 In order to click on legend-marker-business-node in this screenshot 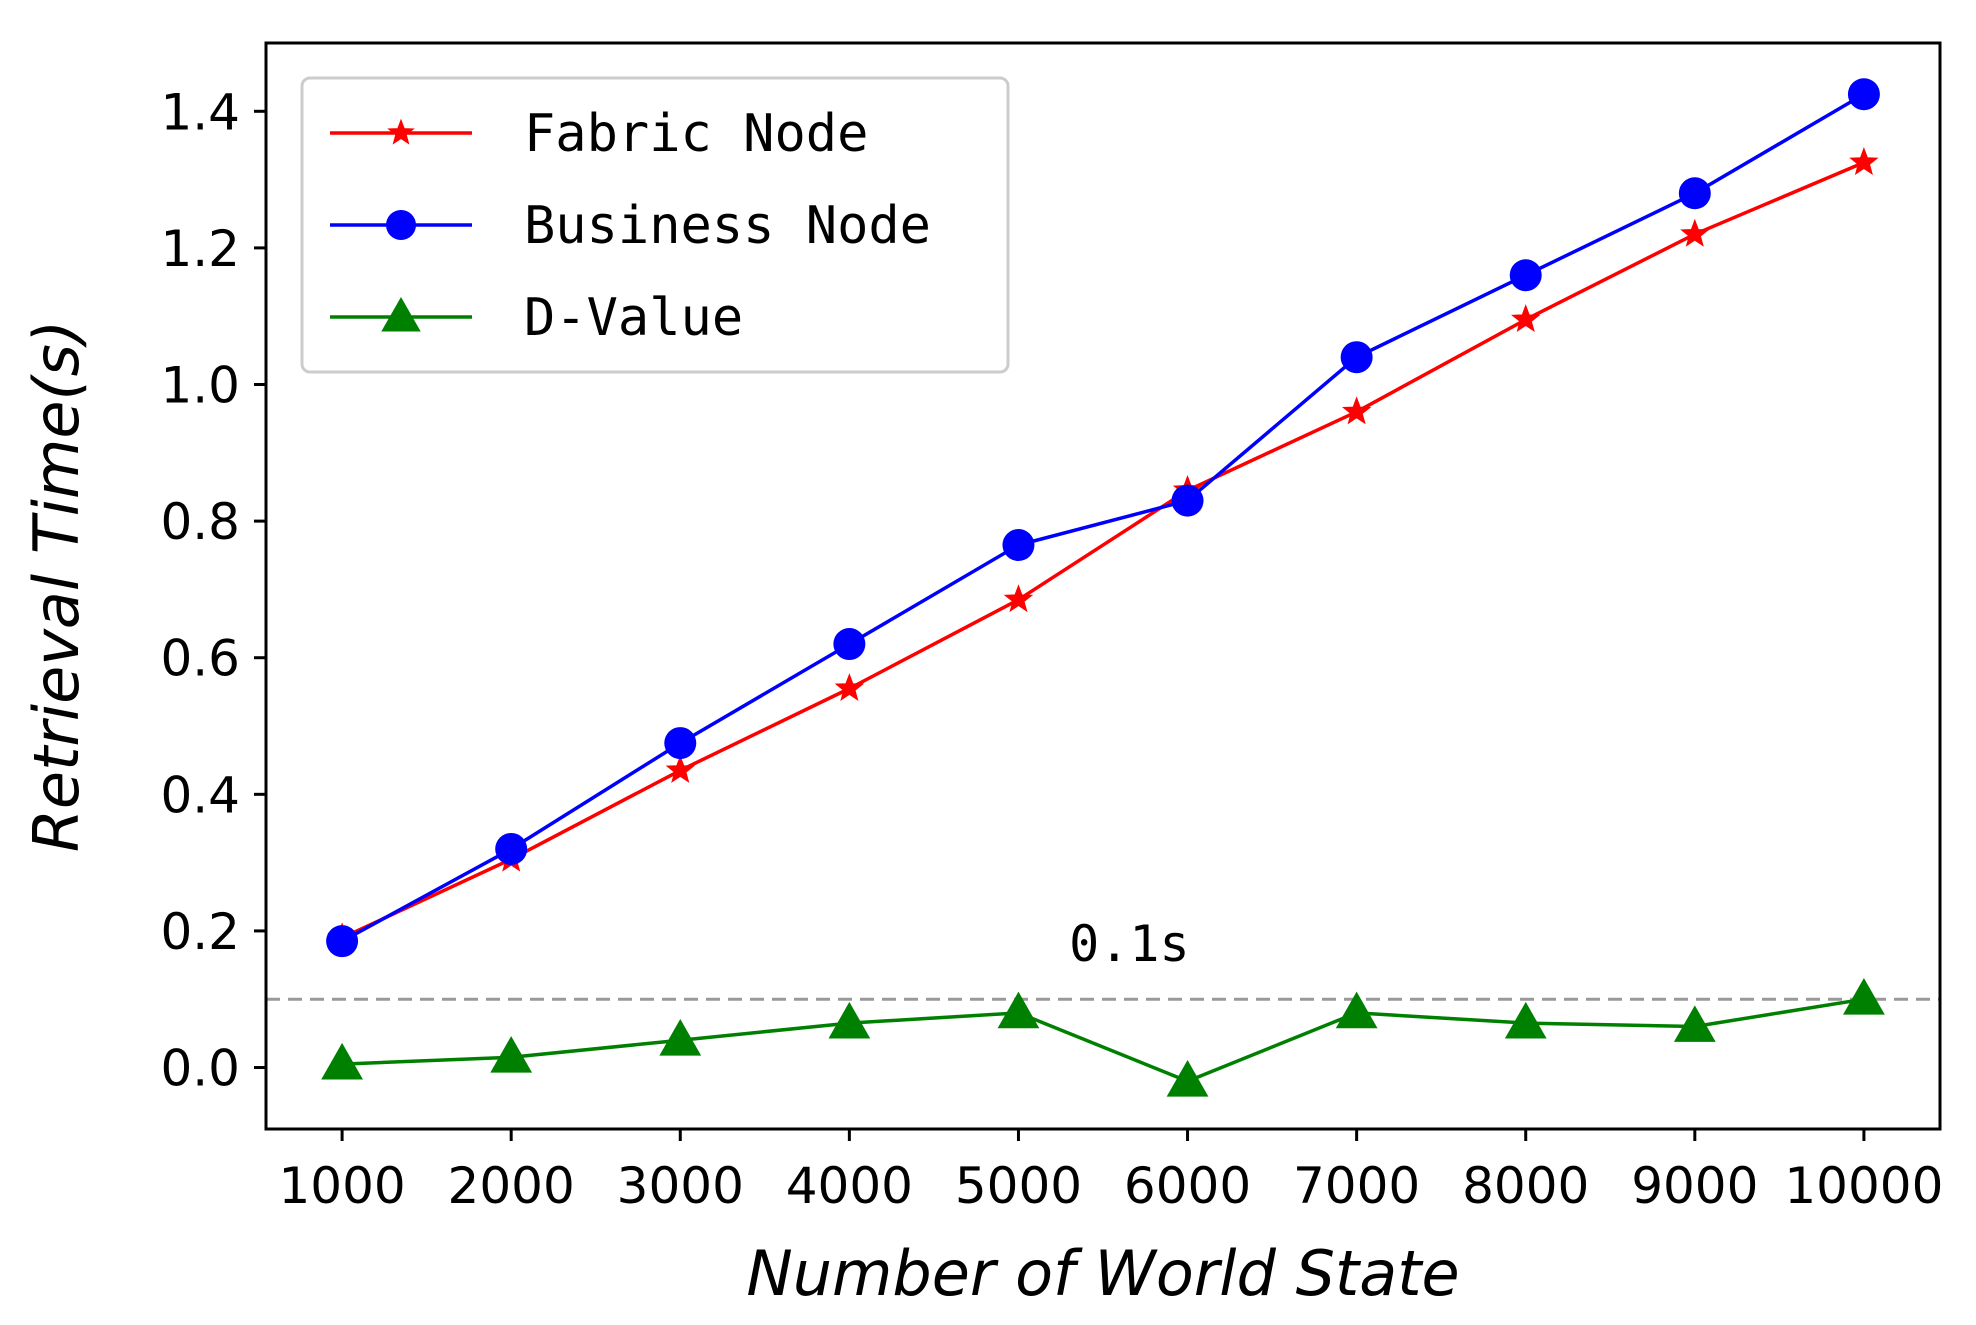, I will do `click(401, 225)`.